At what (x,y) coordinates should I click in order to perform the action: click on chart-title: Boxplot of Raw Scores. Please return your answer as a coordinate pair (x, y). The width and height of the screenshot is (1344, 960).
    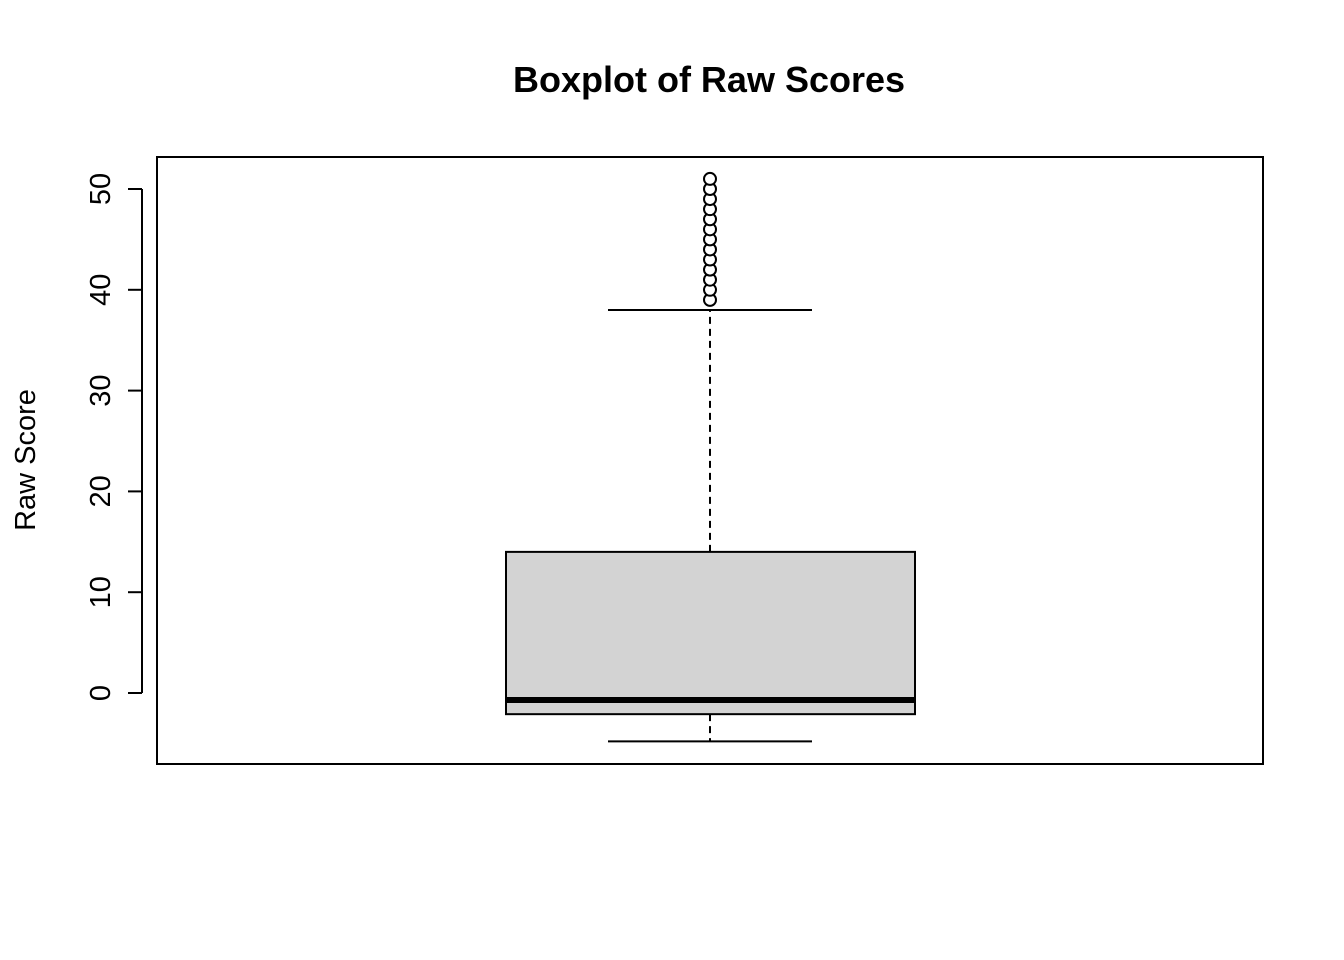
    Looking at the image, I should click on (709, 79).